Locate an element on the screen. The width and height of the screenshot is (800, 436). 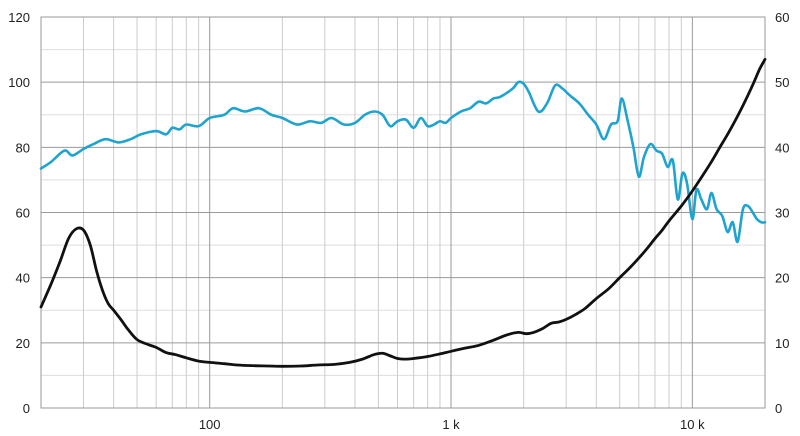
y-left-tick-label: 120 is located at coordinates (19, 17).